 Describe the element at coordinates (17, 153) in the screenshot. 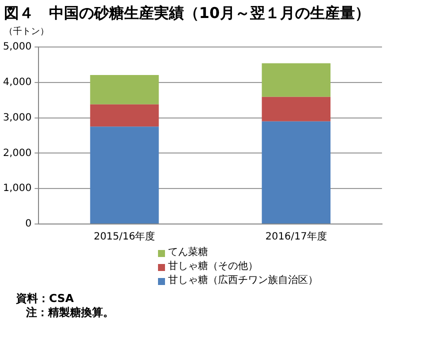

I see `y-tick-label: 2,000` at that location.